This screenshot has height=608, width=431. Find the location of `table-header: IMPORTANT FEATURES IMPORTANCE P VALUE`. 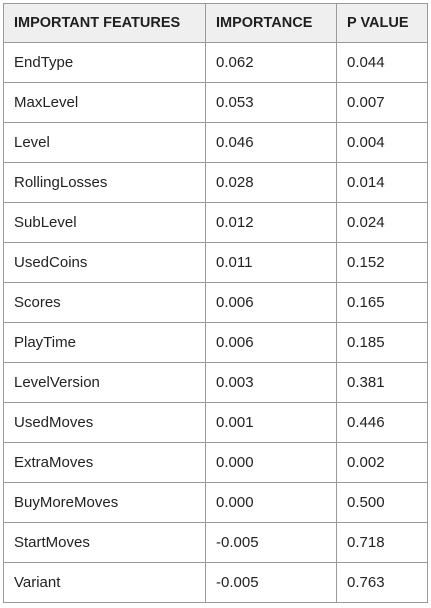

table-header: IMPORTANT FEATURES IMPORTANCE P VALUE is located at coordinates (215, 23).